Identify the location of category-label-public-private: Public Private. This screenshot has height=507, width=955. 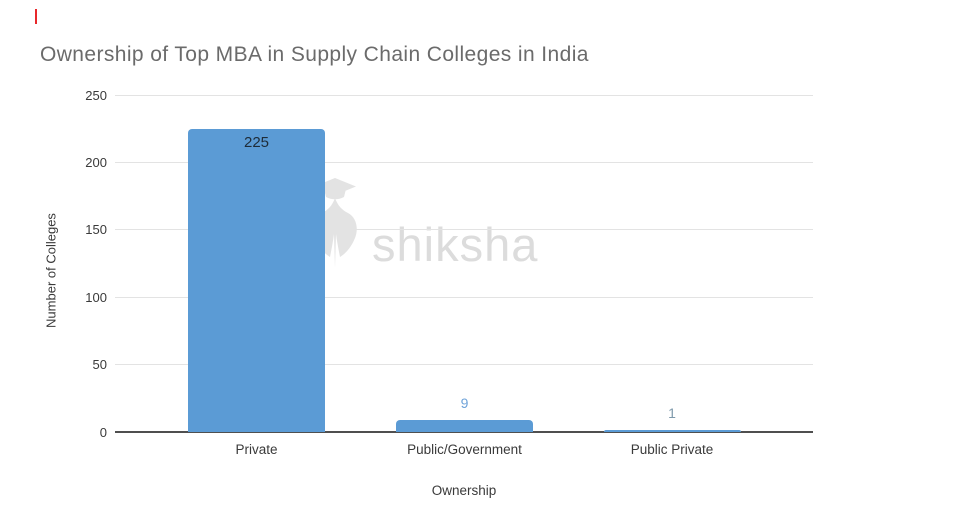
(672, 449).